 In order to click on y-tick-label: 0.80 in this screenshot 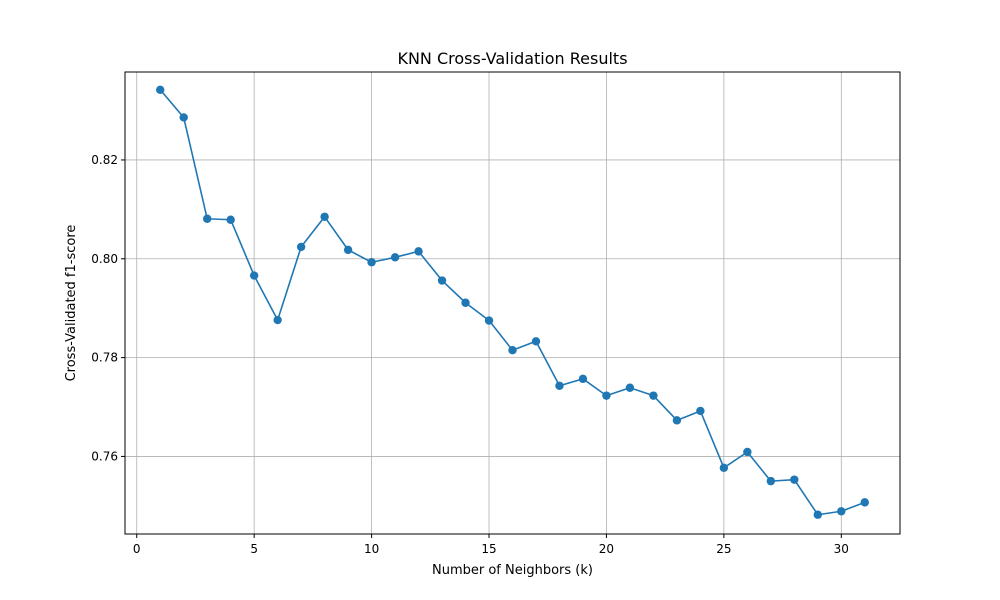, I will do `click(104, 259)`.